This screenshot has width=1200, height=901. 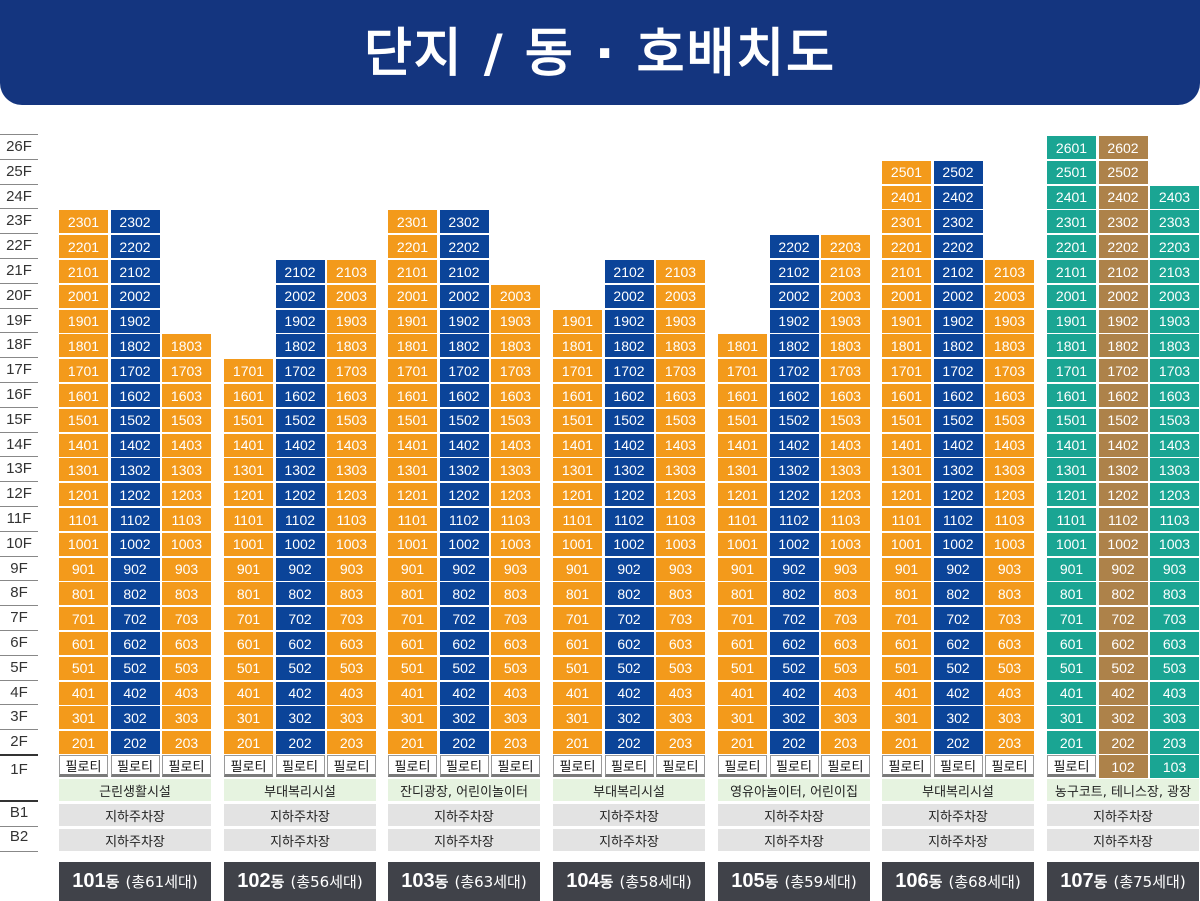 I want to click on unit-cell: 1103, so click(x=845, y=519).